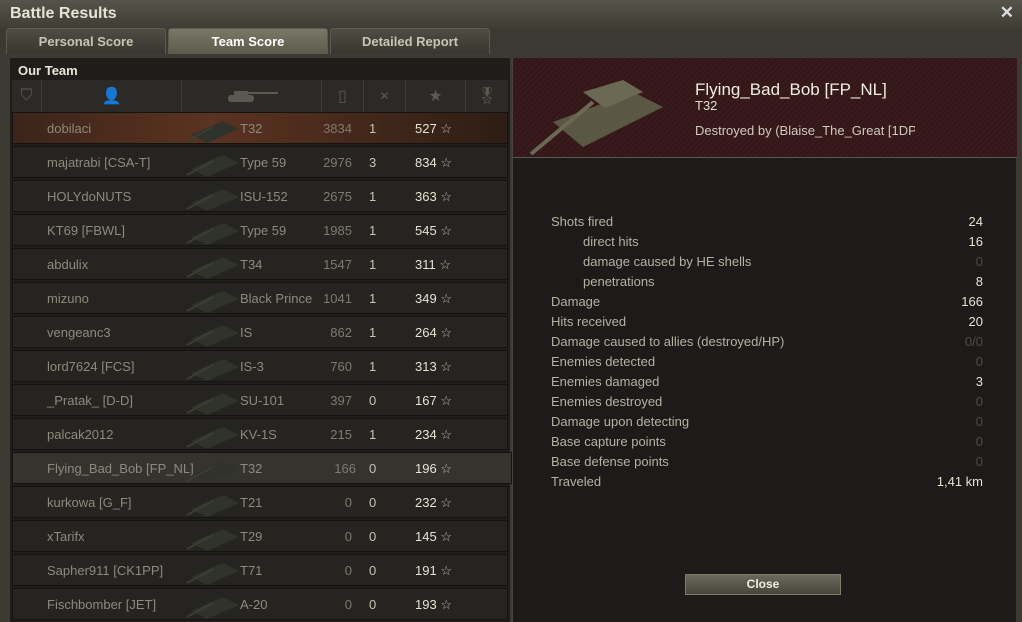 Image resolution: width=1022 pixels, height=622 pixels. What do you see at coordinates (608, 441) in the screenshot?
I see `stat-label: Base capture points` at bounding box center [608, 441].